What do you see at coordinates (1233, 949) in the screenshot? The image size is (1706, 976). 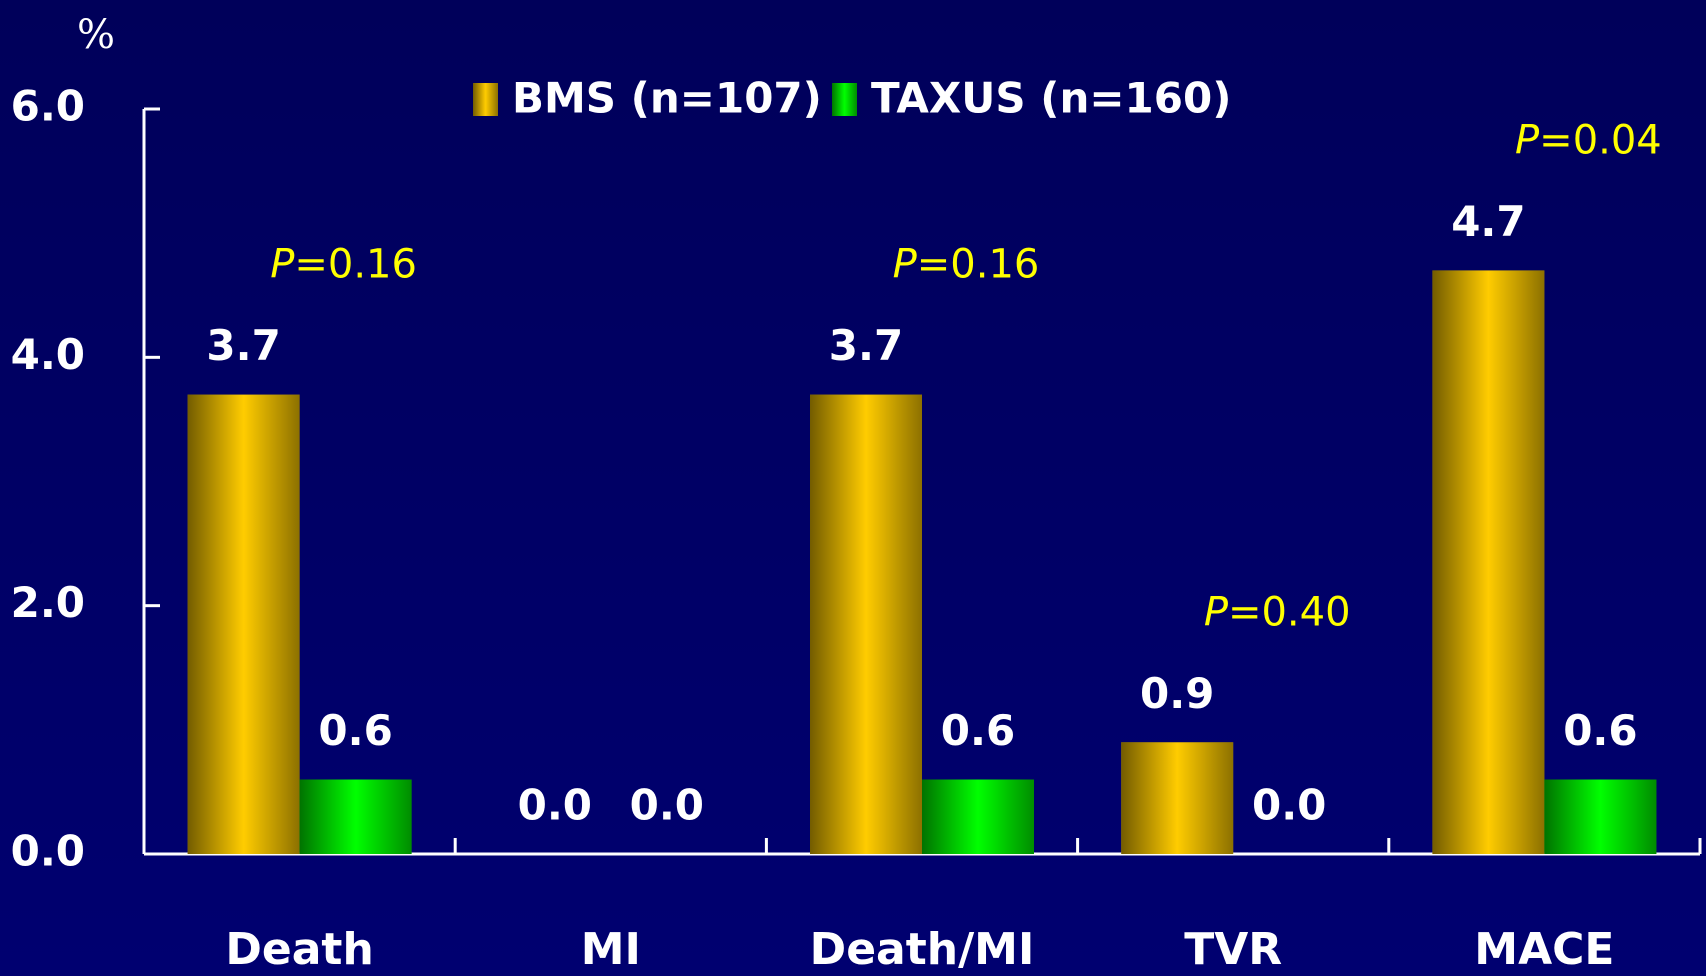 I see `x-tick-label: TVR` at bounding box center [1233, 949].